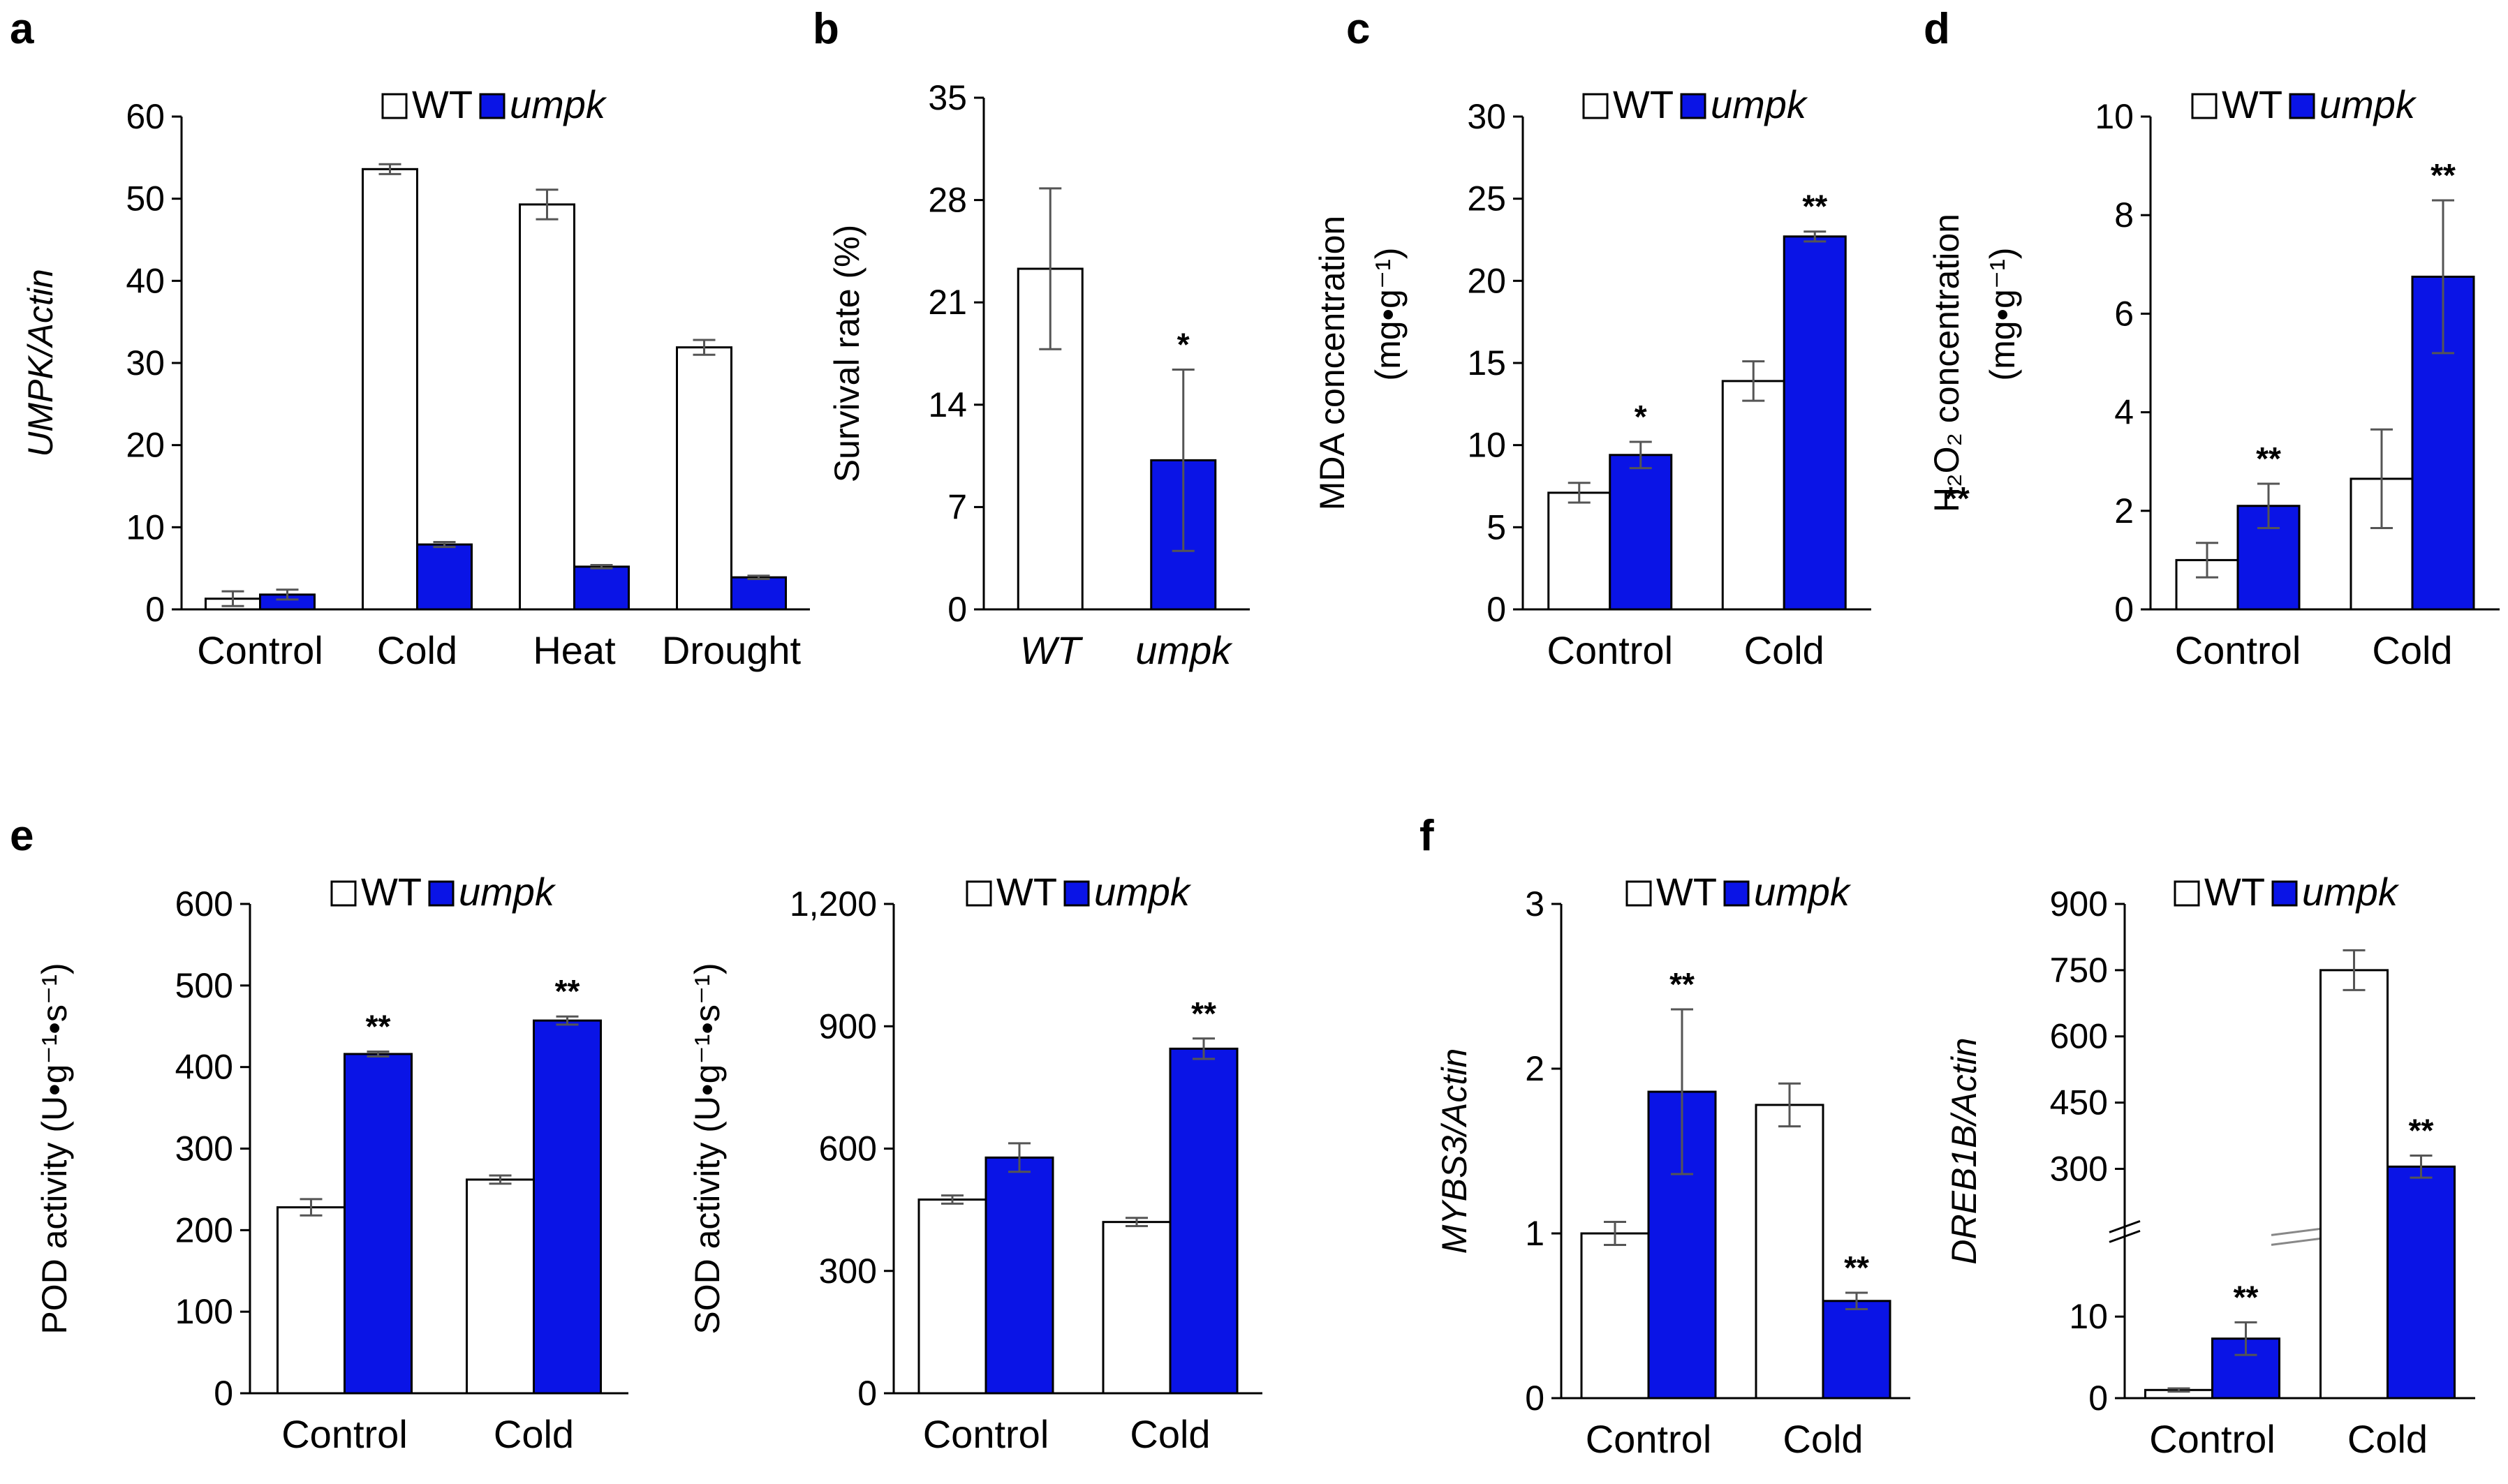  I want to click on panel-label-d: d, so click(1937, 29).